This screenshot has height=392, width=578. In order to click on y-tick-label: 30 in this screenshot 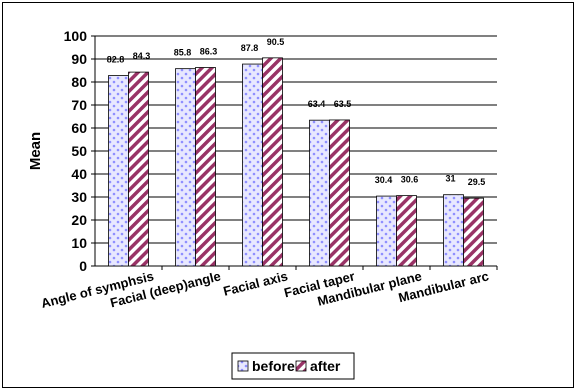, I will do `click(79, 197)`.